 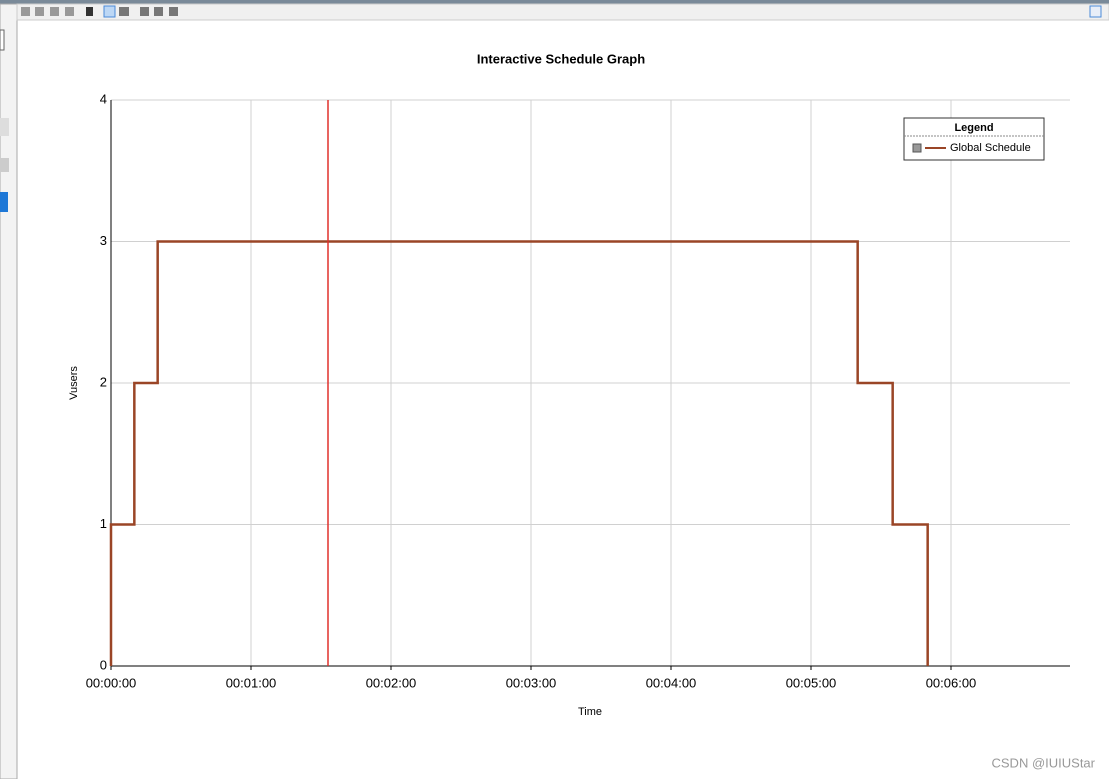 I want to click on y-tick-label: 0, so click(x=103, y=664).